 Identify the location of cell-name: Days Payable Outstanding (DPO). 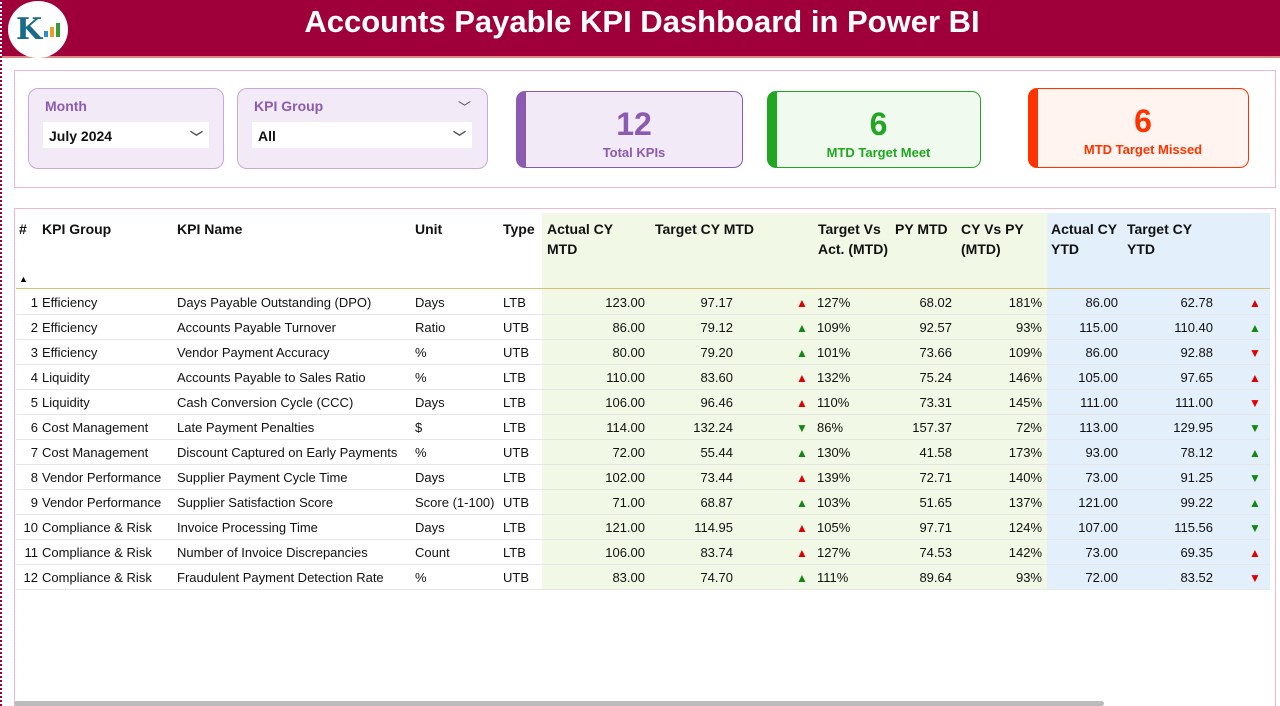
(274, 302).